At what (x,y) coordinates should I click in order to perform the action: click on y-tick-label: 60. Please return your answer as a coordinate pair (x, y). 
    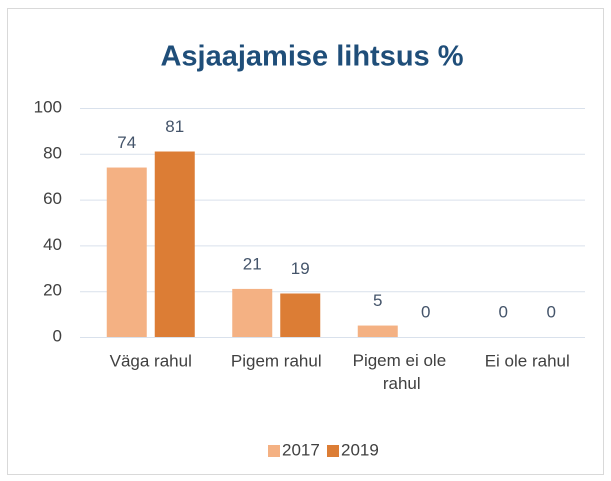
    Looking at the image, I should click on (52, 198).